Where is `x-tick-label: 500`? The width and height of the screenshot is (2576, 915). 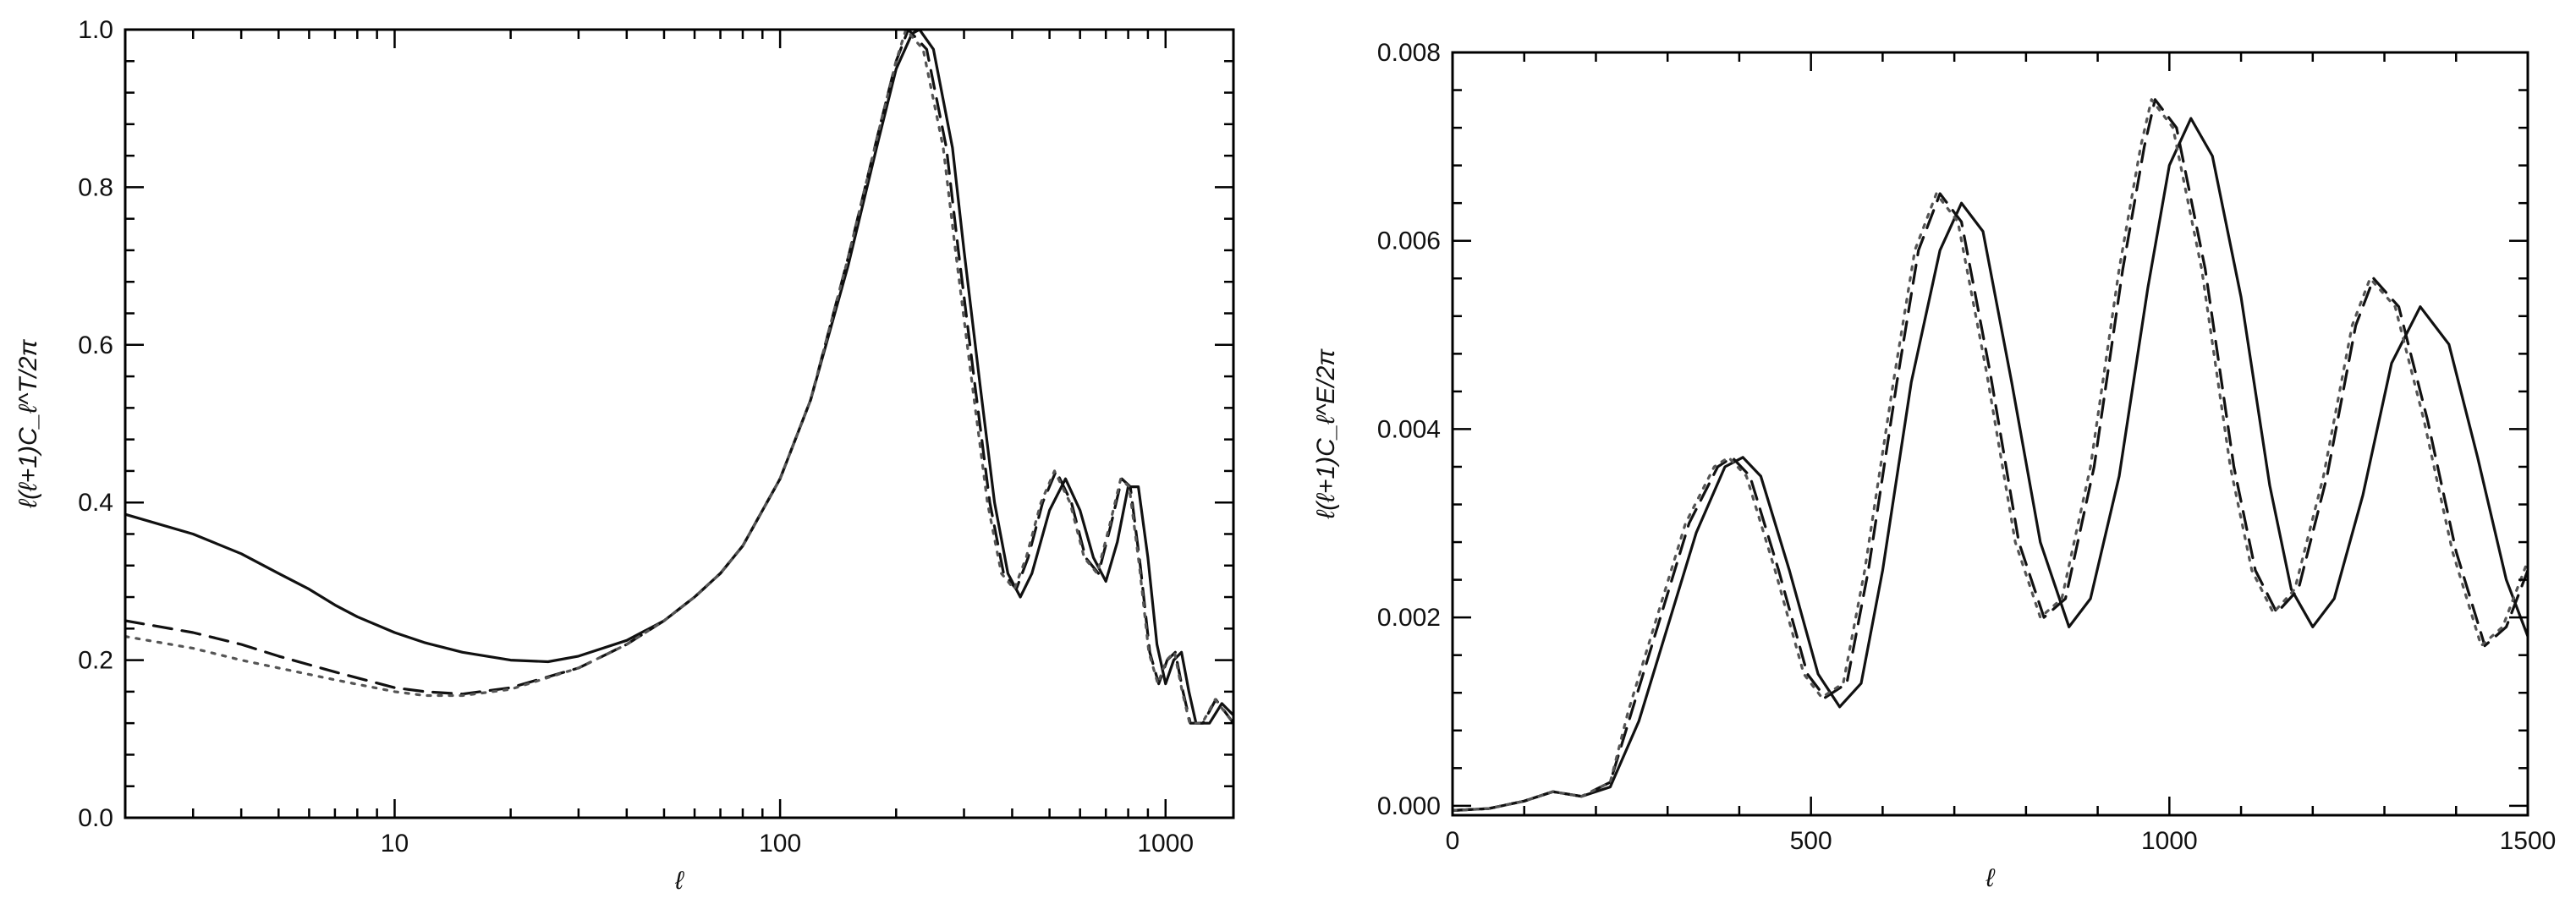
x-tick-label: 500 is located at coordinates (1811, 841).